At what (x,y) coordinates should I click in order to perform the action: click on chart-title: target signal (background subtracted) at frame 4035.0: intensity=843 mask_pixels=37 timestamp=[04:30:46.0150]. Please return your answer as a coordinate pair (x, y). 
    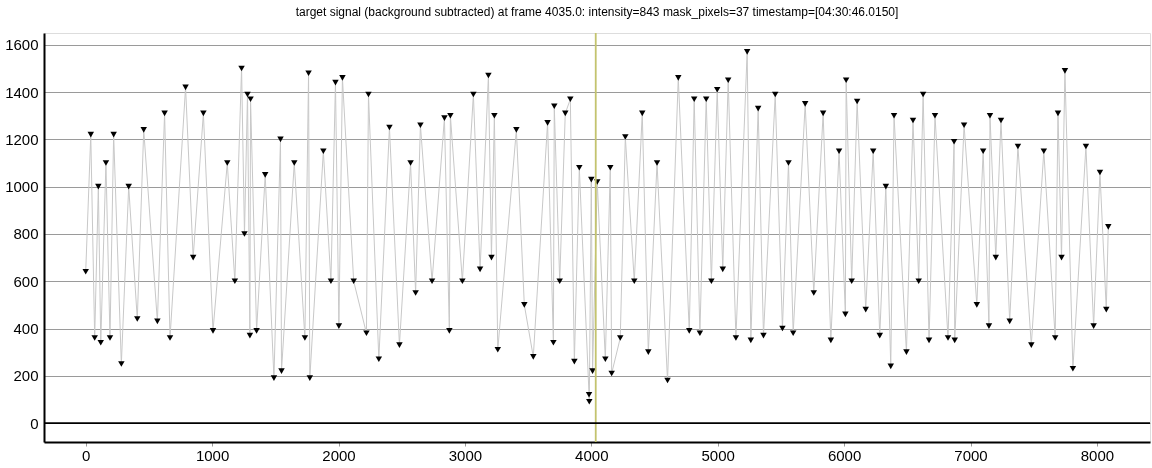
    Looking at the image, I should click on (597, 12).